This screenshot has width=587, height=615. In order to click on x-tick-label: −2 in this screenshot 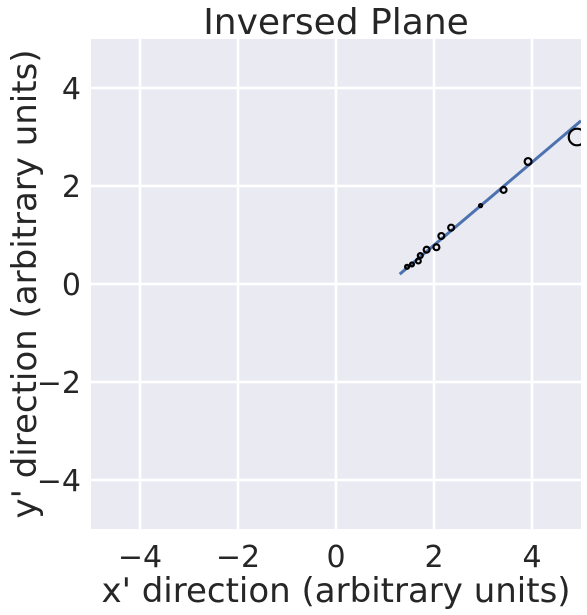, I will do `click(238, 557)`.